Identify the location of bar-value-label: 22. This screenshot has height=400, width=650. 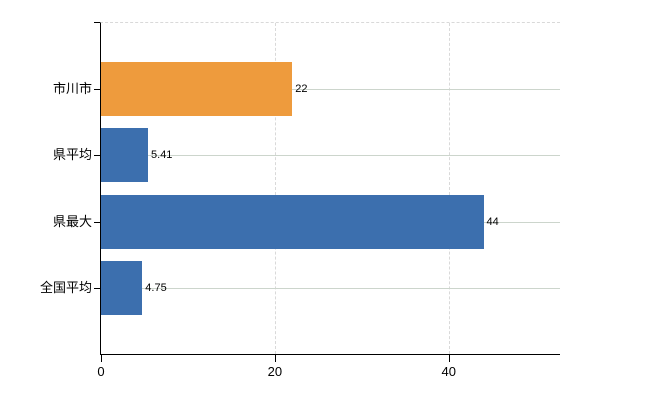
(301, 89).